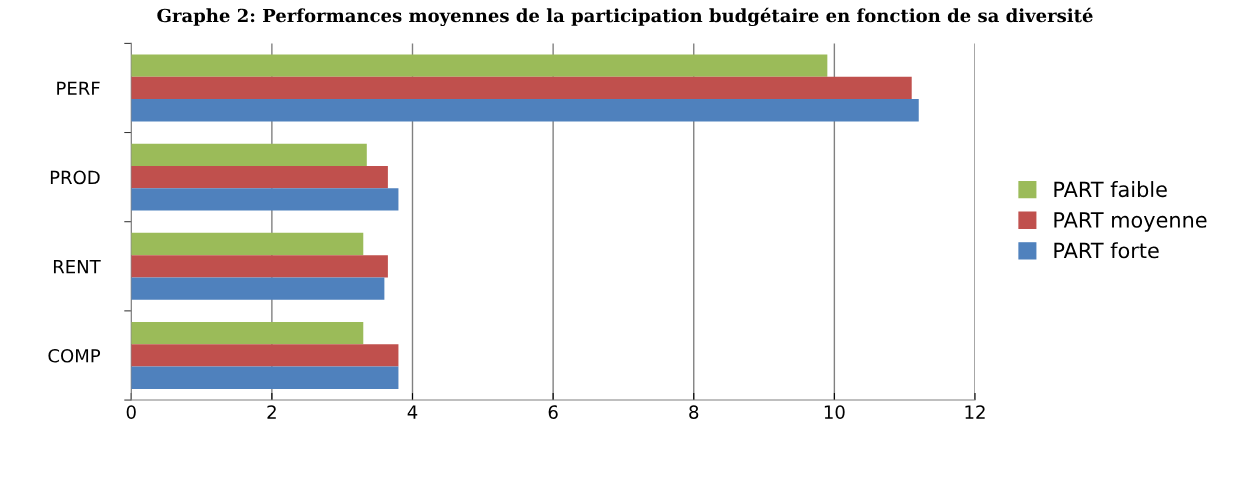 The image size is (1250, 482). I want to click on x-tick-label: 2, so click(271, 412).